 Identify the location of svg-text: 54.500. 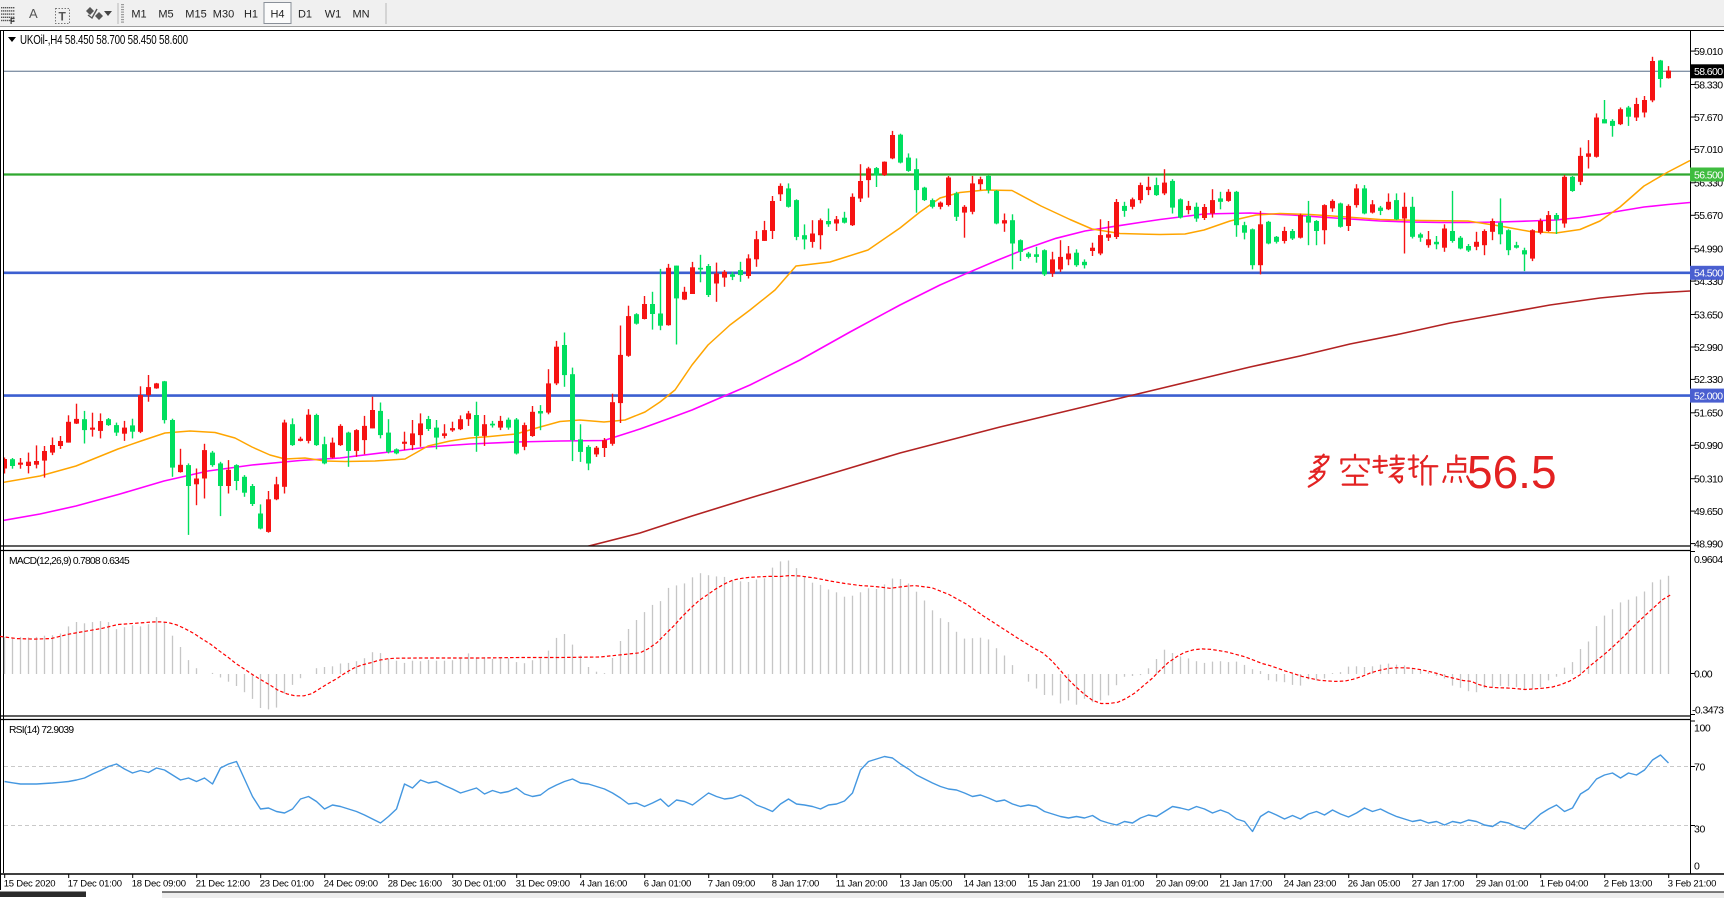
(1708, 274).